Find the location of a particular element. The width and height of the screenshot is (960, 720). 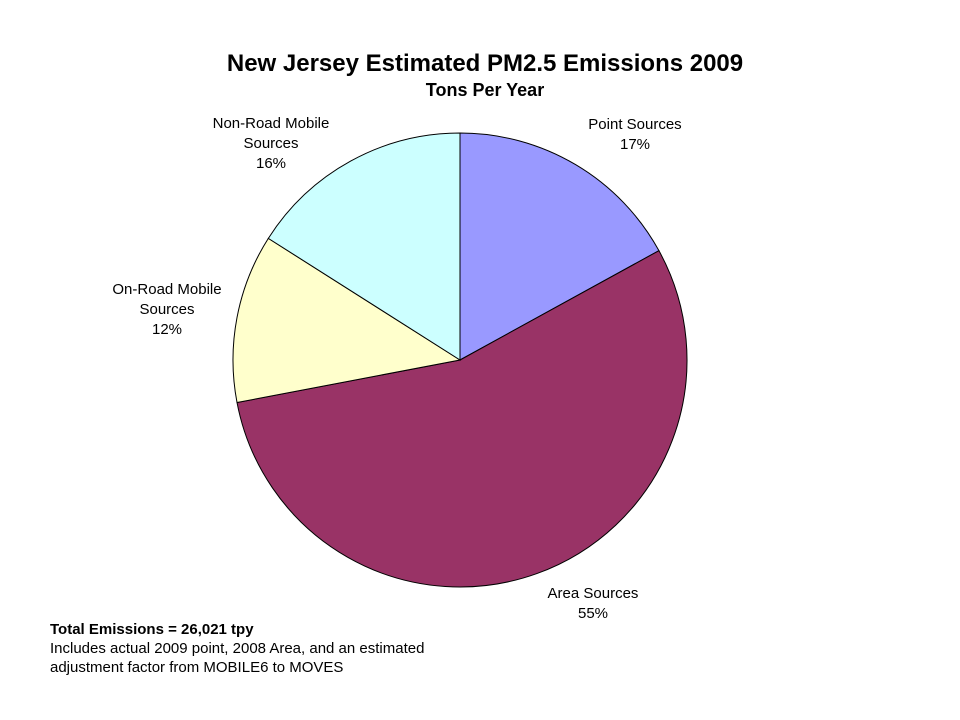

slice-name: Area Sources is located at coordinates (593, 593).